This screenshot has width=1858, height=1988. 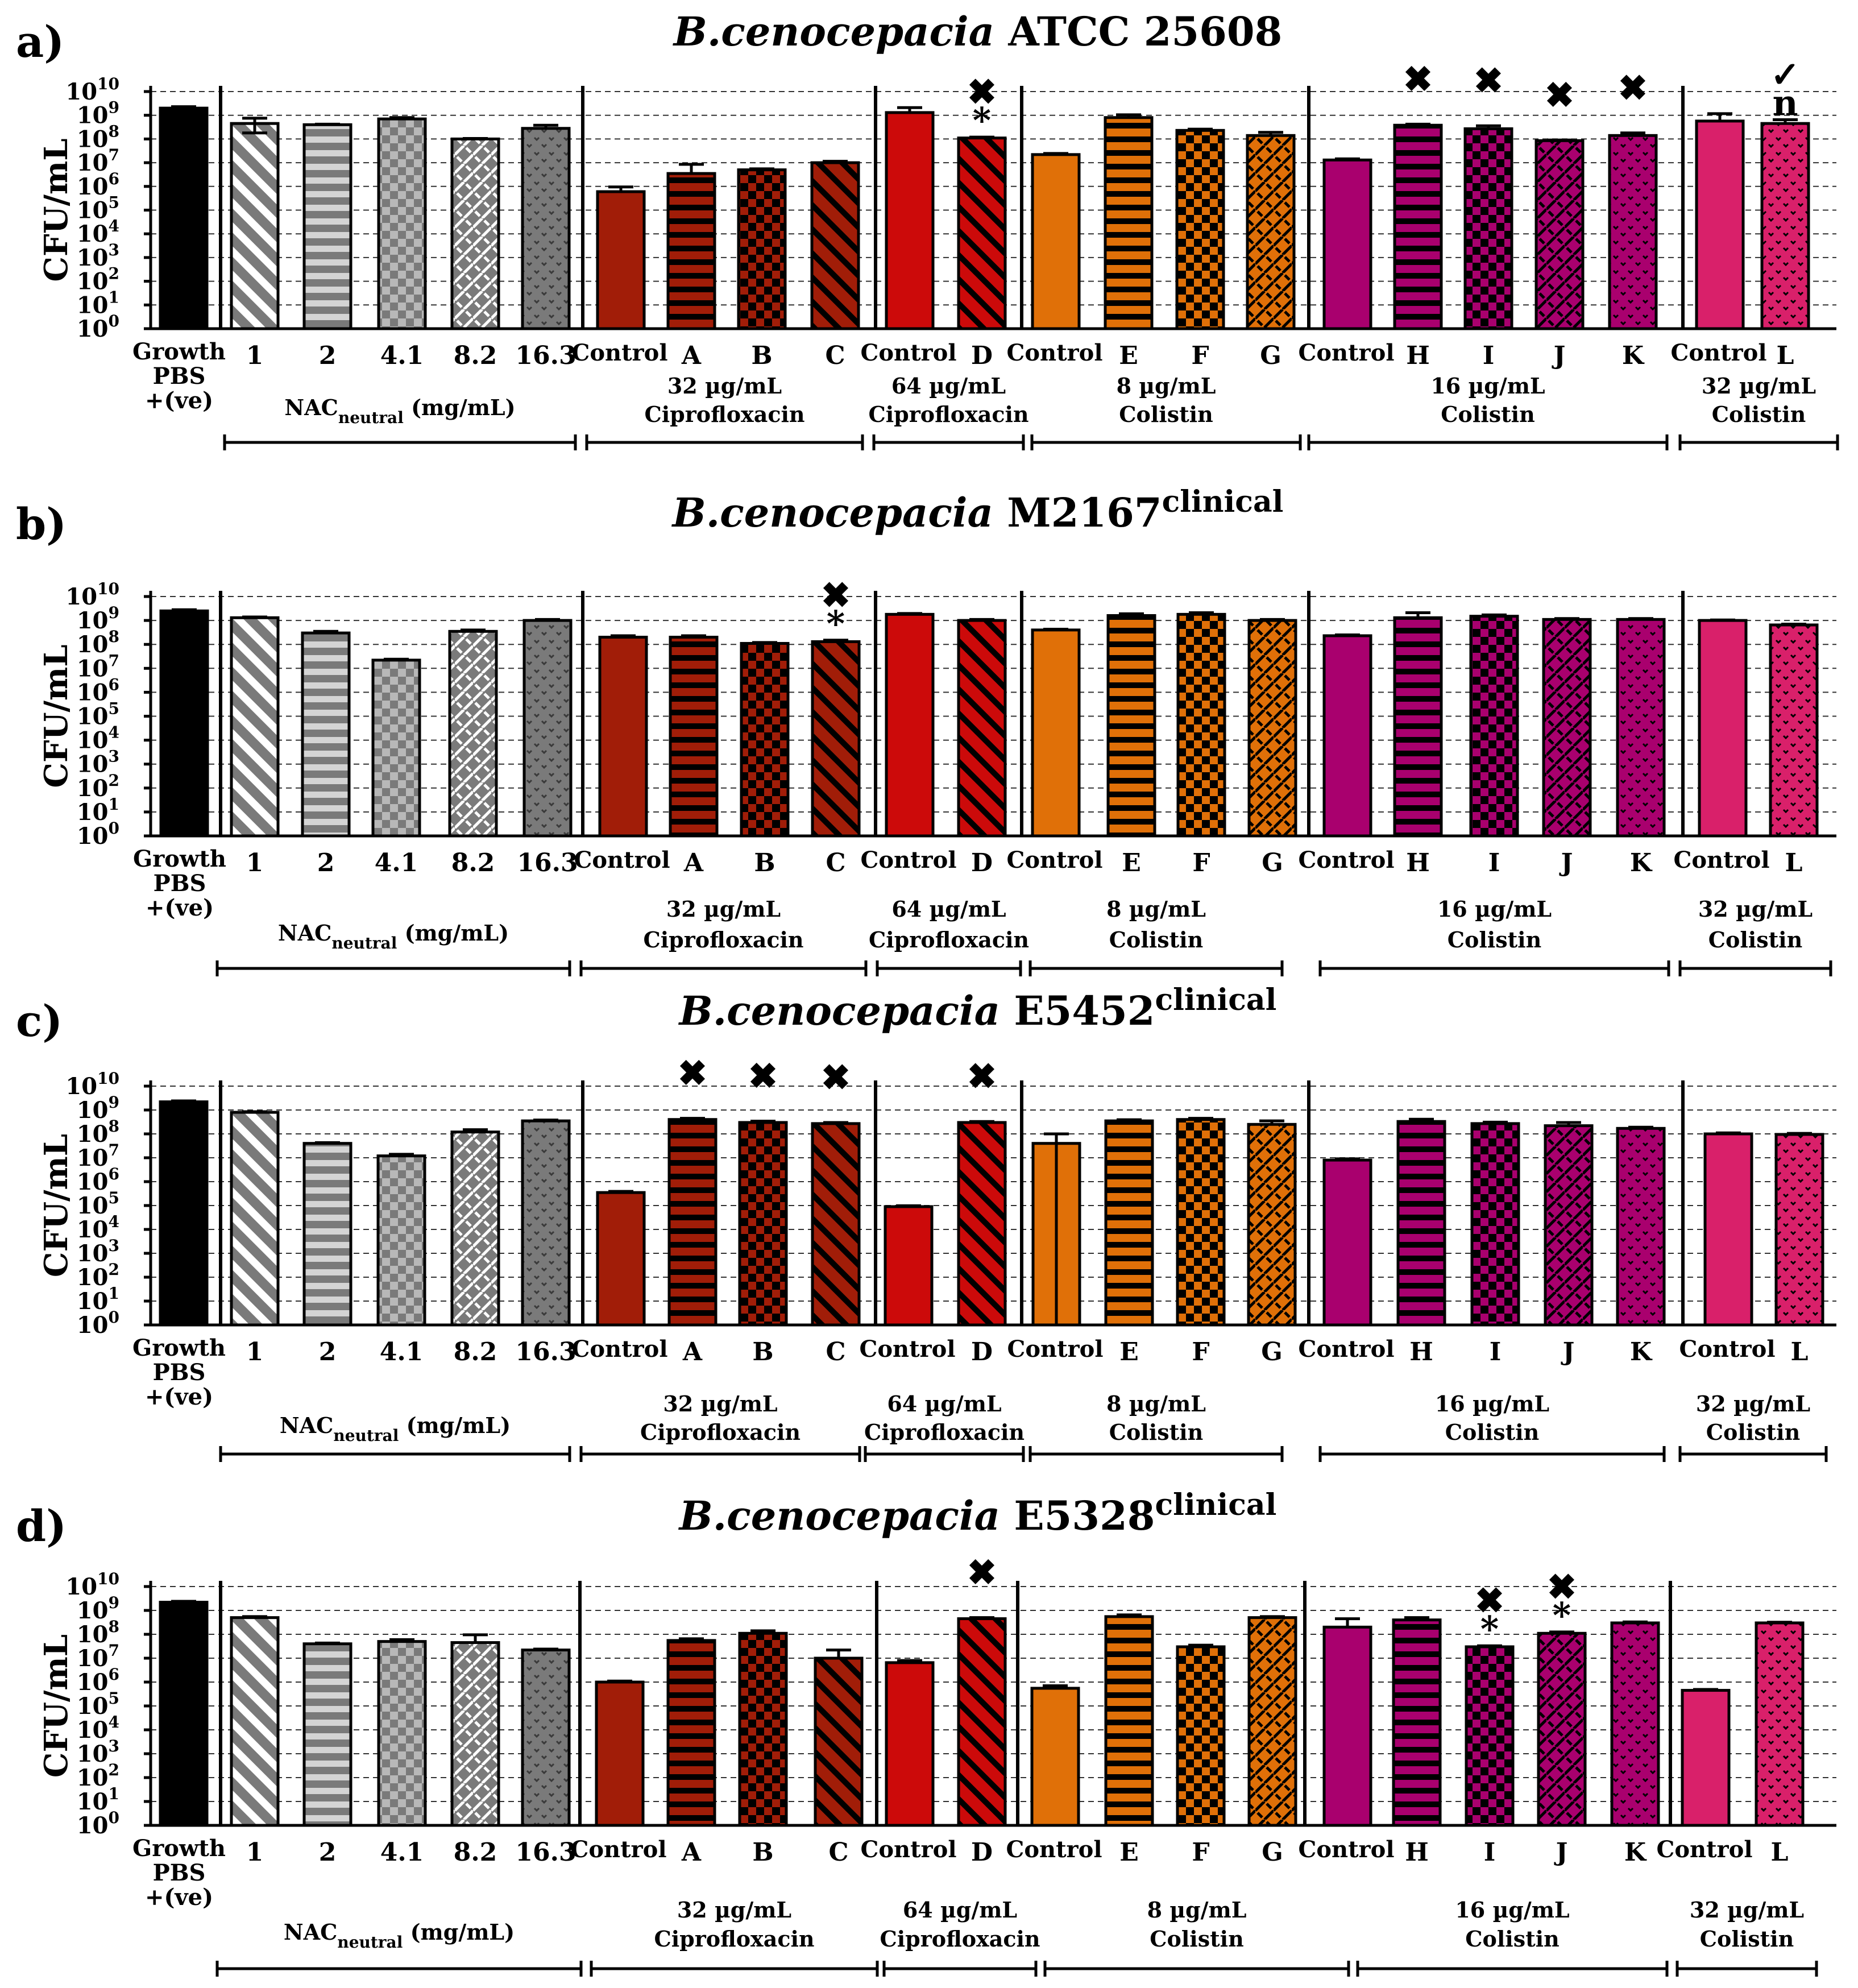 What do you see at coordinates (98, 279) in the screenshot?
I see `y-tick-label: 102` at bounding box center [98, 279].